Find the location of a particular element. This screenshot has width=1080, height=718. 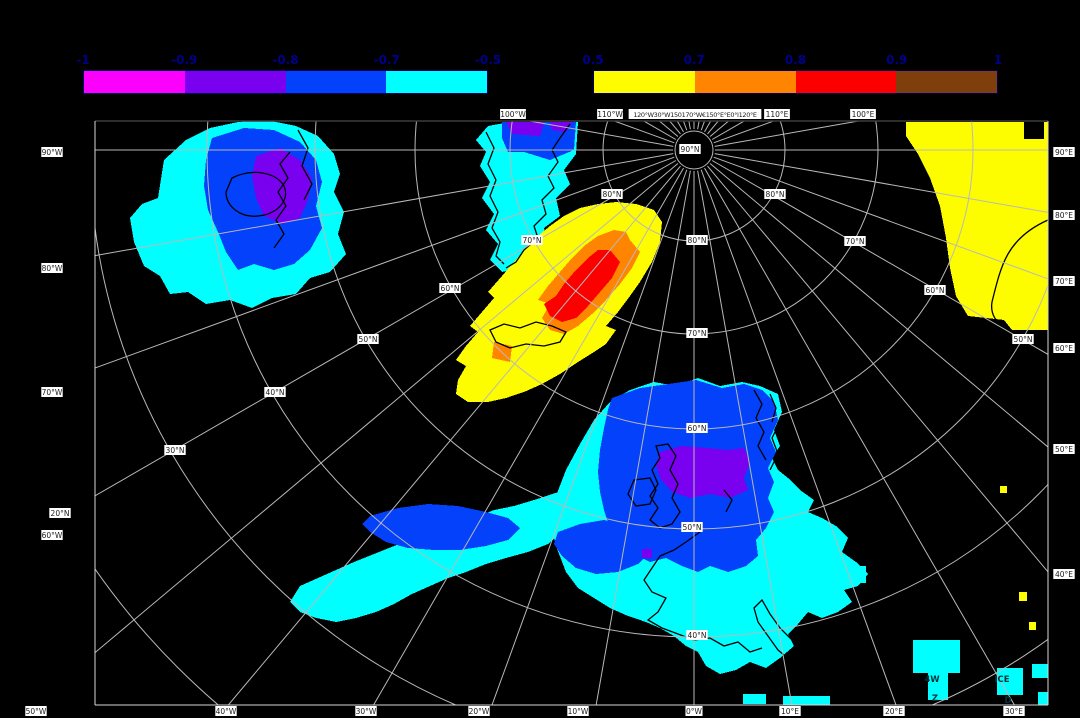

latitude-label-text: 80°N is located at coordinates (775, 194).